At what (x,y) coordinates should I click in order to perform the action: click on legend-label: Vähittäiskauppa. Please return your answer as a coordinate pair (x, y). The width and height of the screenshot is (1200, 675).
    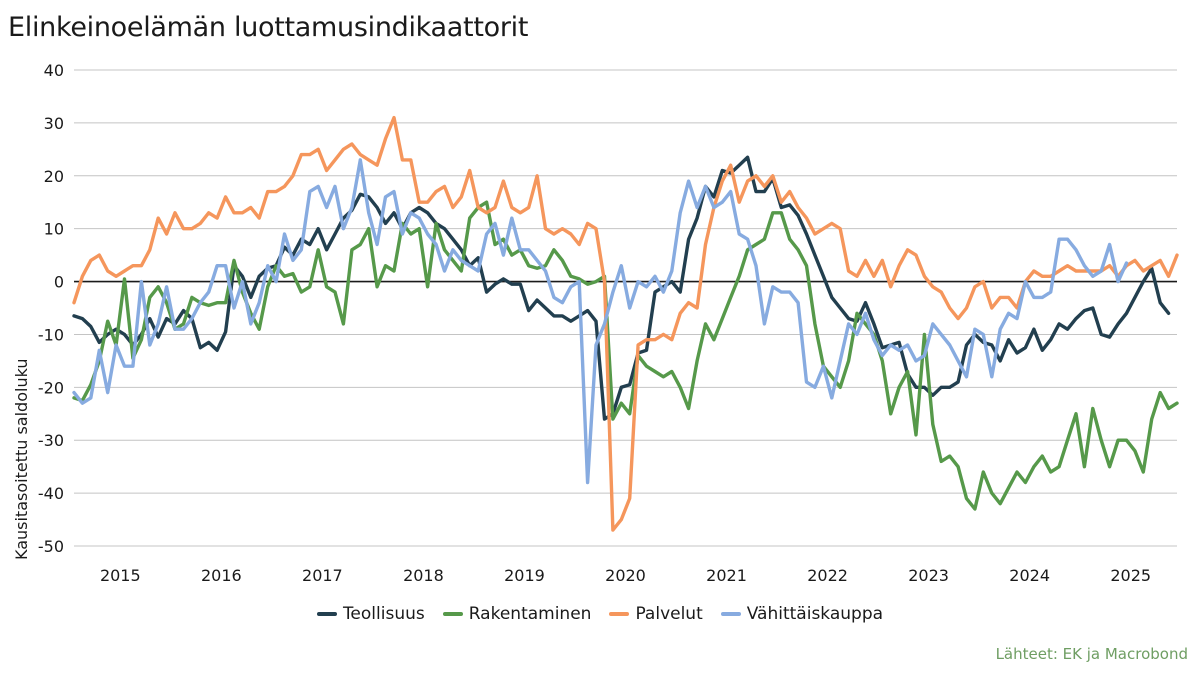
    Looking at the image, I should click on (815, 614).